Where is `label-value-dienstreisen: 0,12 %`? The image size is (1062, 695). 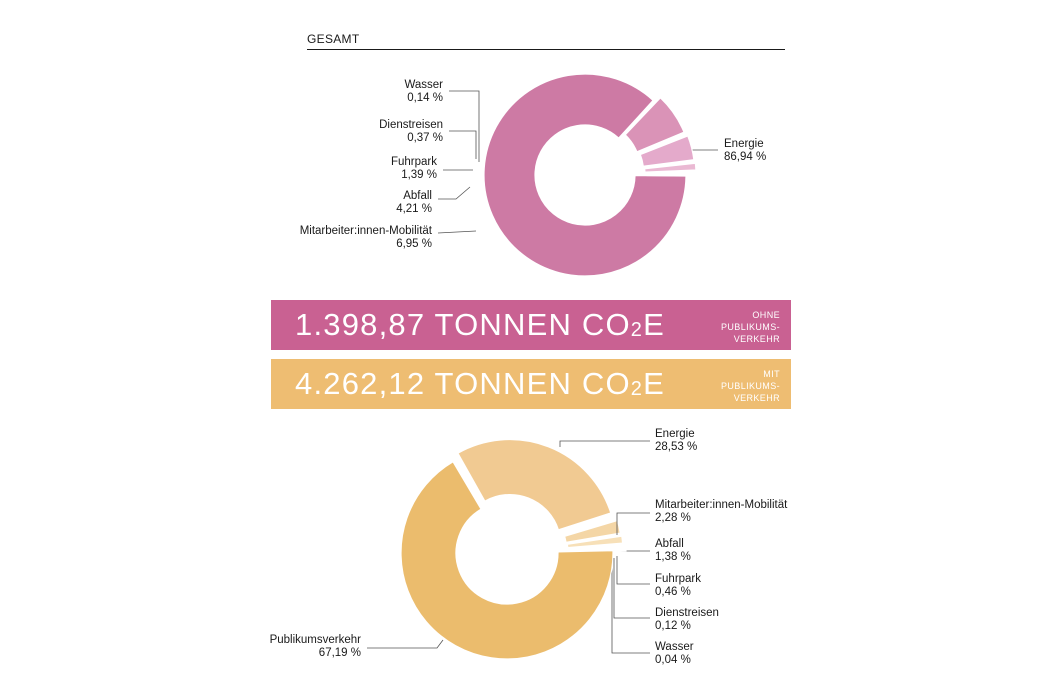
label-value-dienstreisen: 0,12 % is located at coordinates (673, 626).